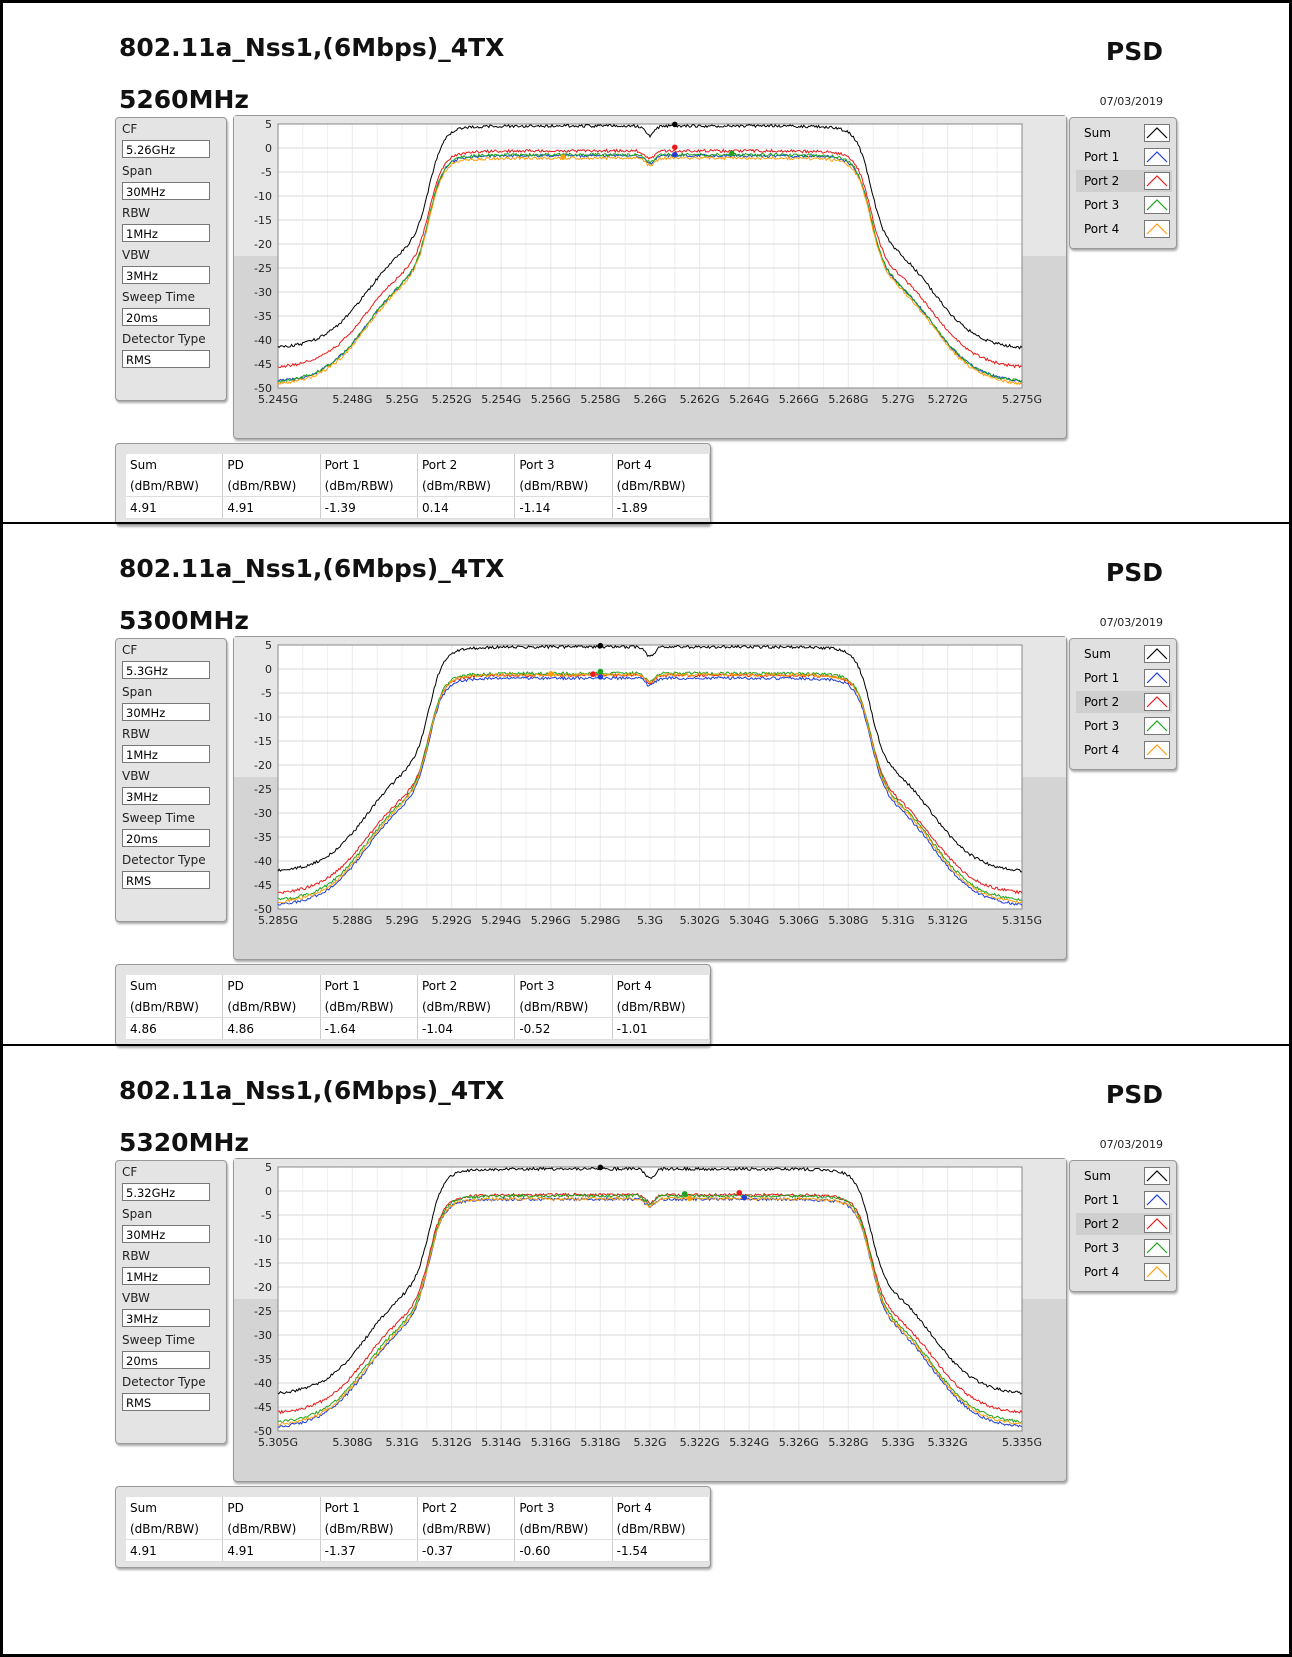 Image resolution: width=1292 pixels, height=1657 pixels. What do you see at coordinates (268, 1191) in the screenshot?
I see `y-tick-label: 0` at bounding box center [268, 1191].